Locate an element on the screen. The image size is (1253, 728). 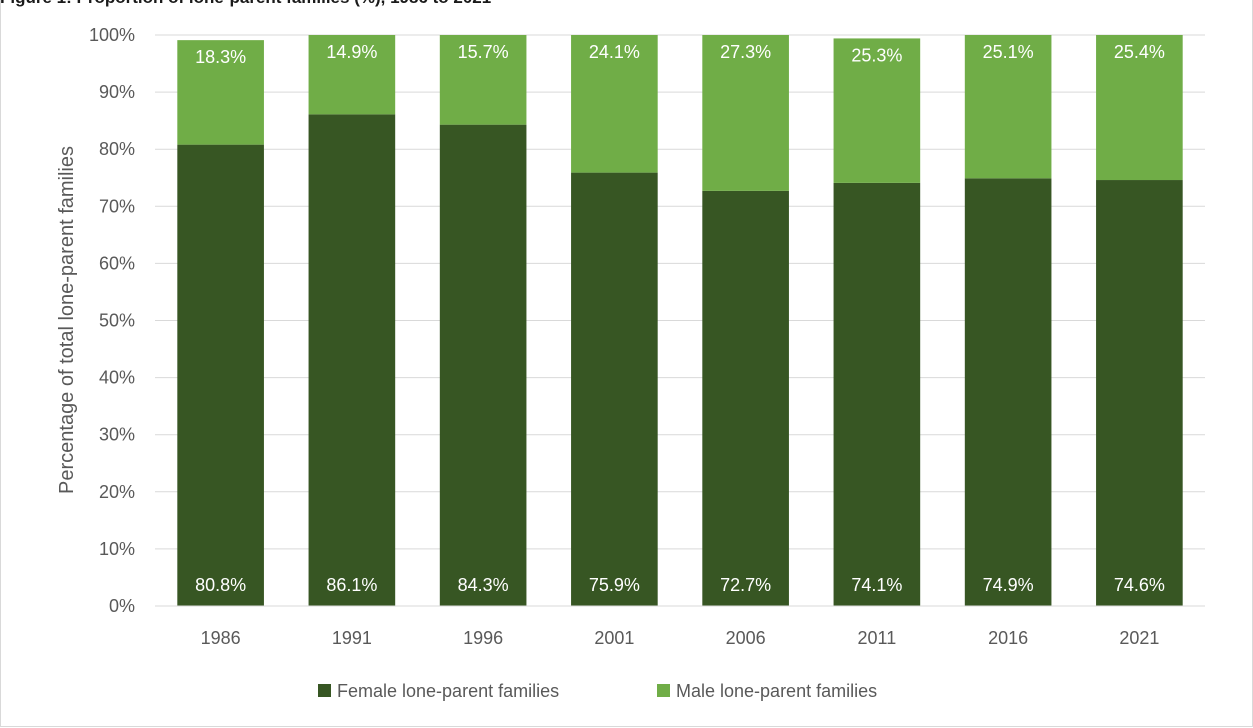
data-label-female: 74.6% is located at coordinates (1139, 585).